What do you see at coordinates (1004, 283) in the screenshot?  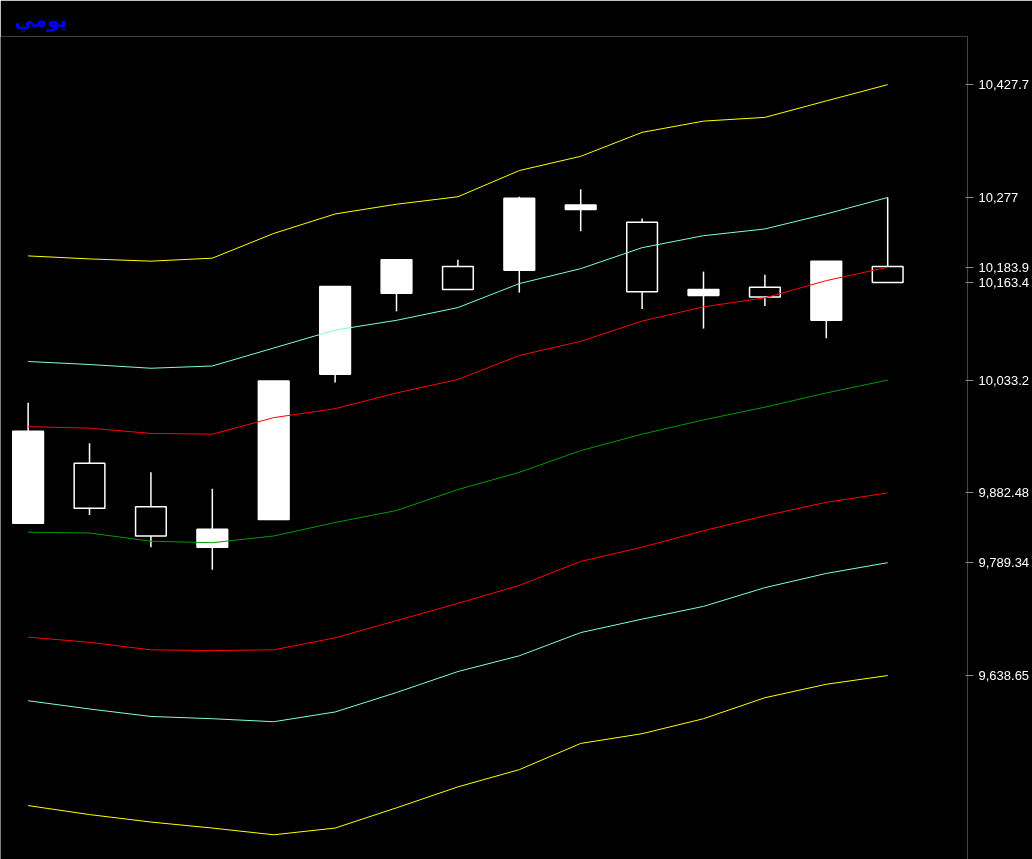 I see `y-tick-label: 10,163.4` at bounding box center [1004, 283].